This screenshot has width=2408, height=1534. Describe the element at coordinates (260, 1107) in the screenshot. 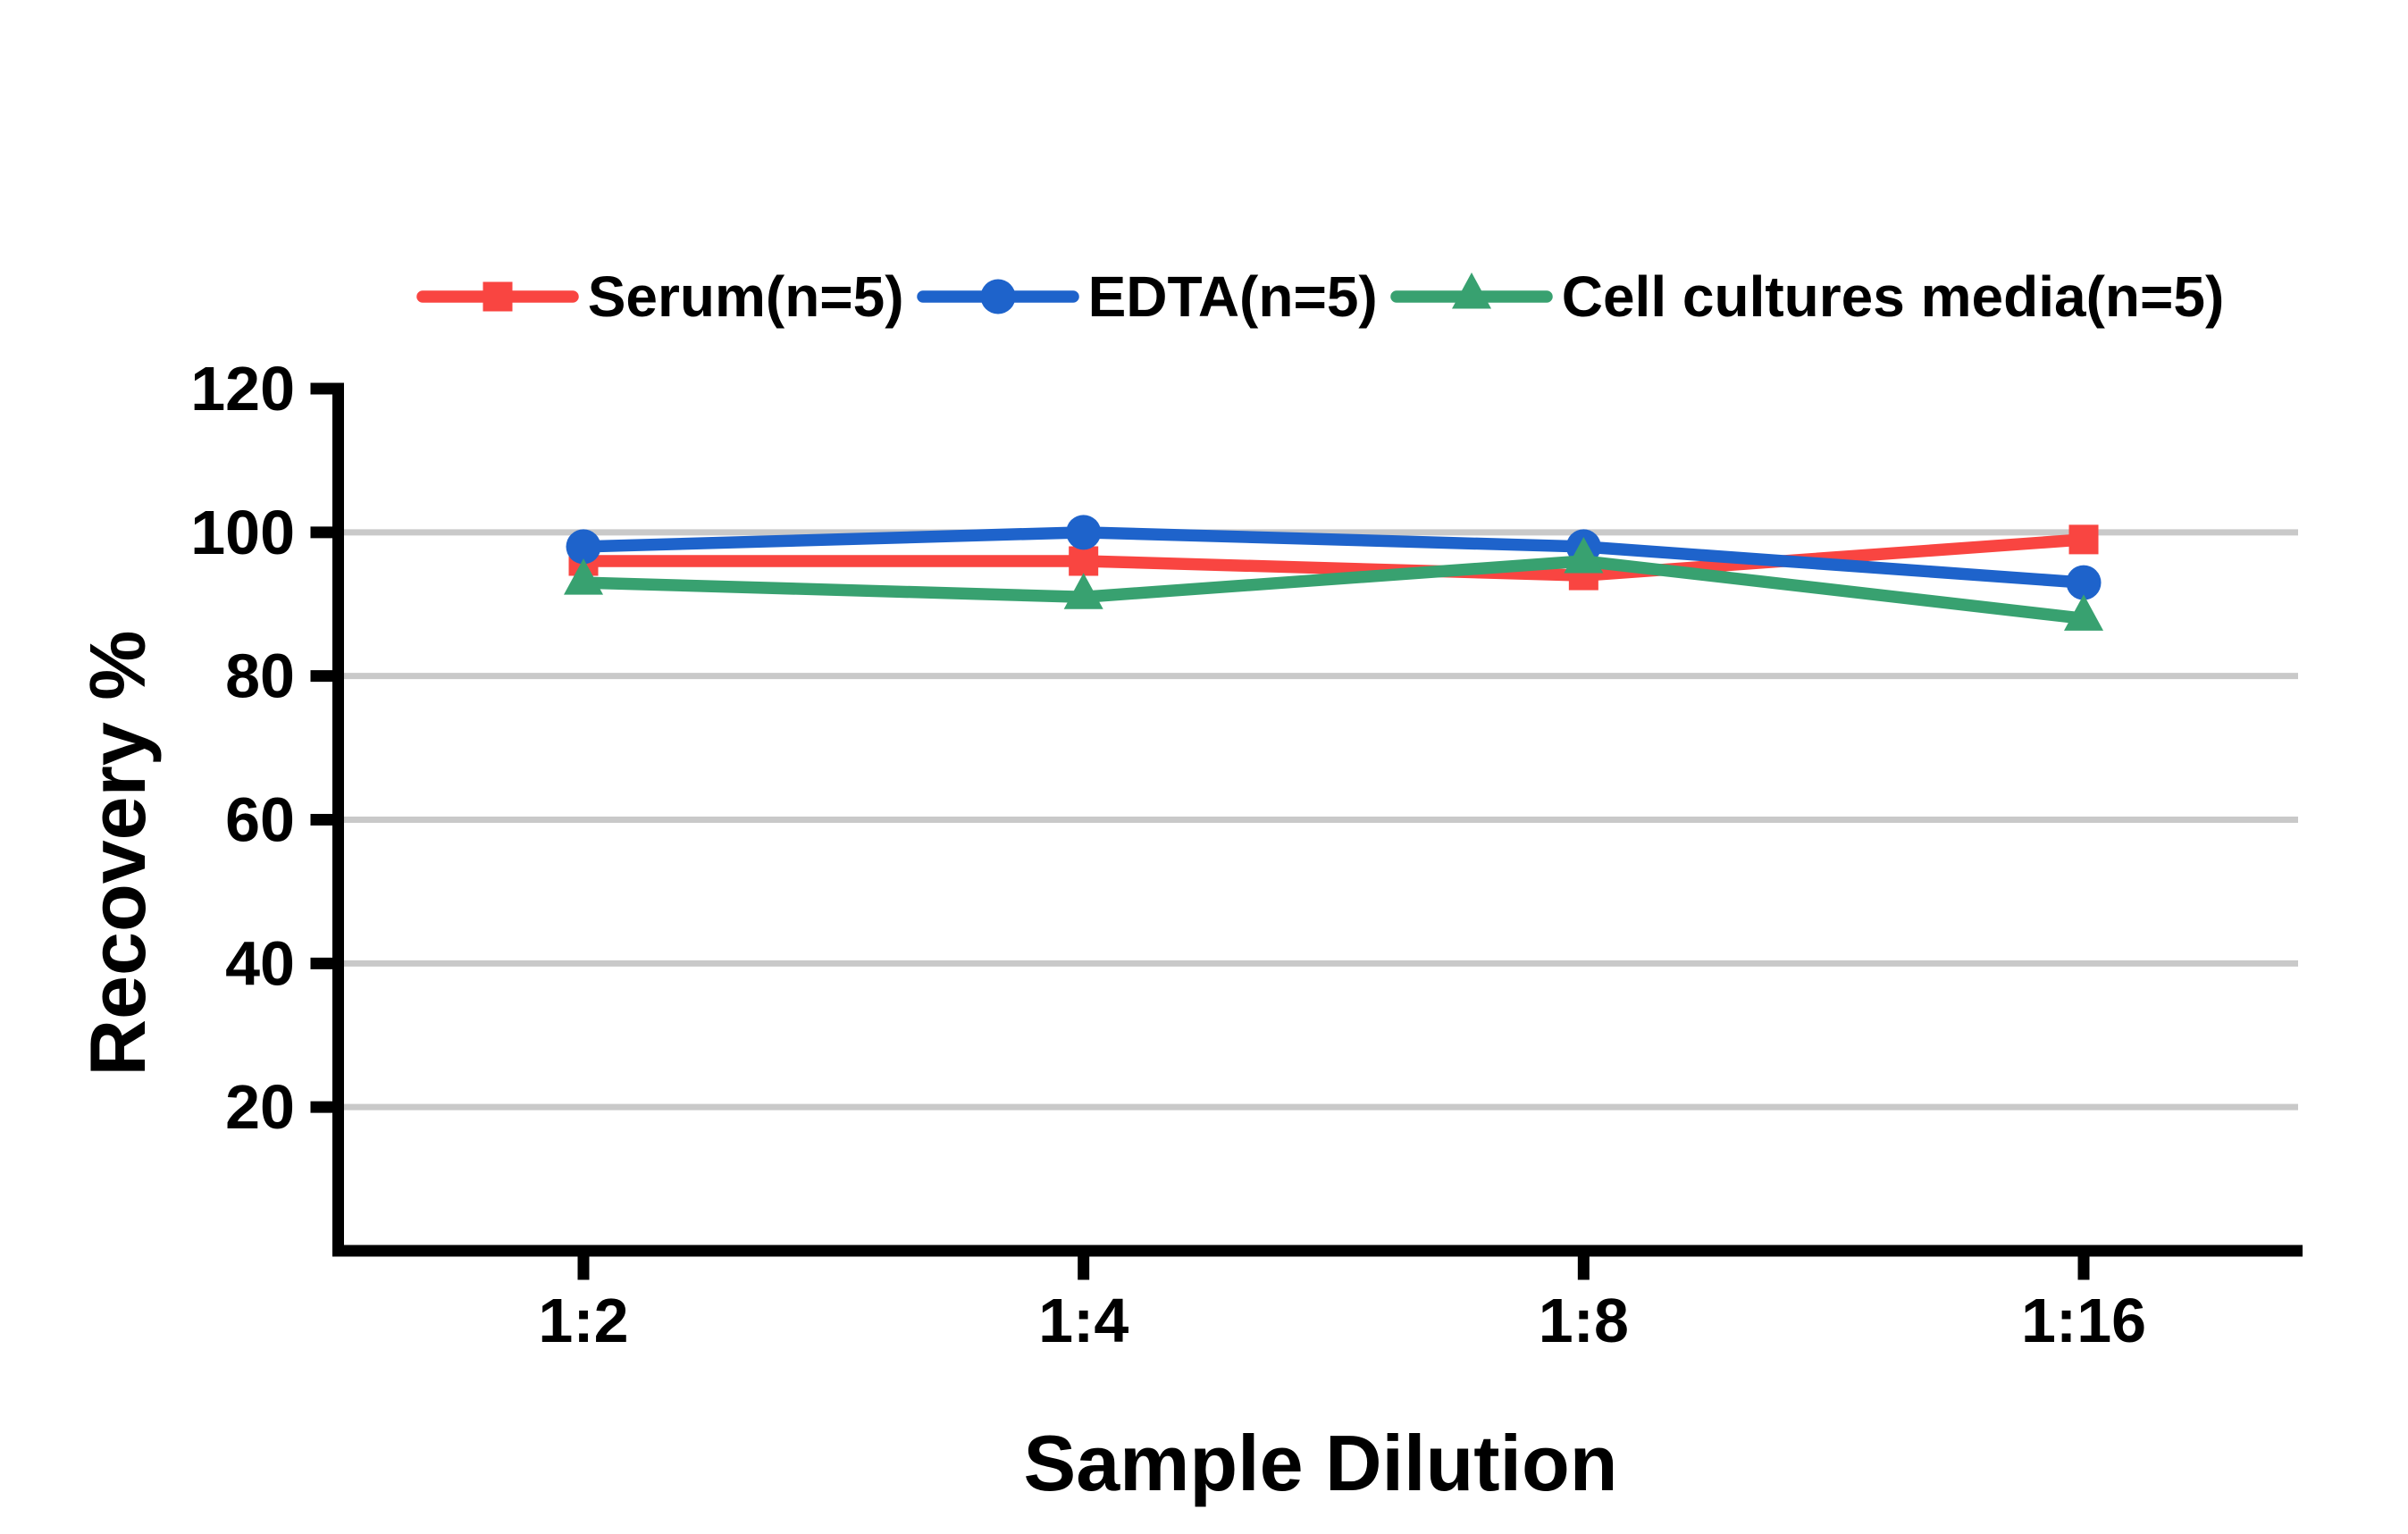

I see `y-tick-label: 20` at that location.